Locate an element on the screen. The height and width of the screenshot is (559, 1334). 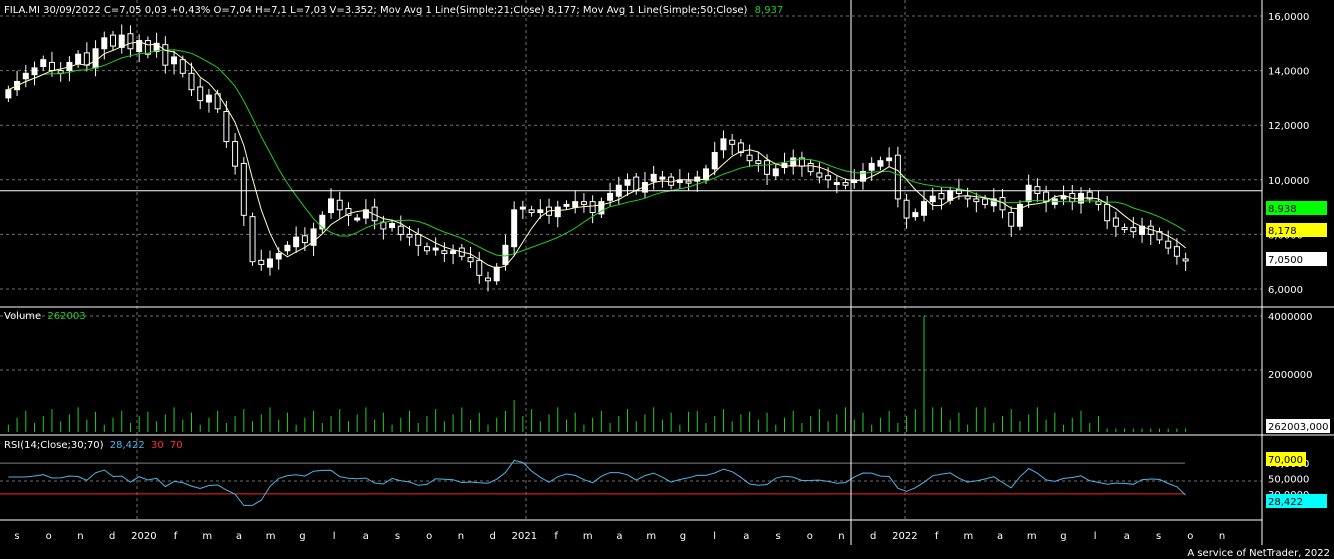
badge-rsi: 28,422 is located at coordinates (1296, 501).